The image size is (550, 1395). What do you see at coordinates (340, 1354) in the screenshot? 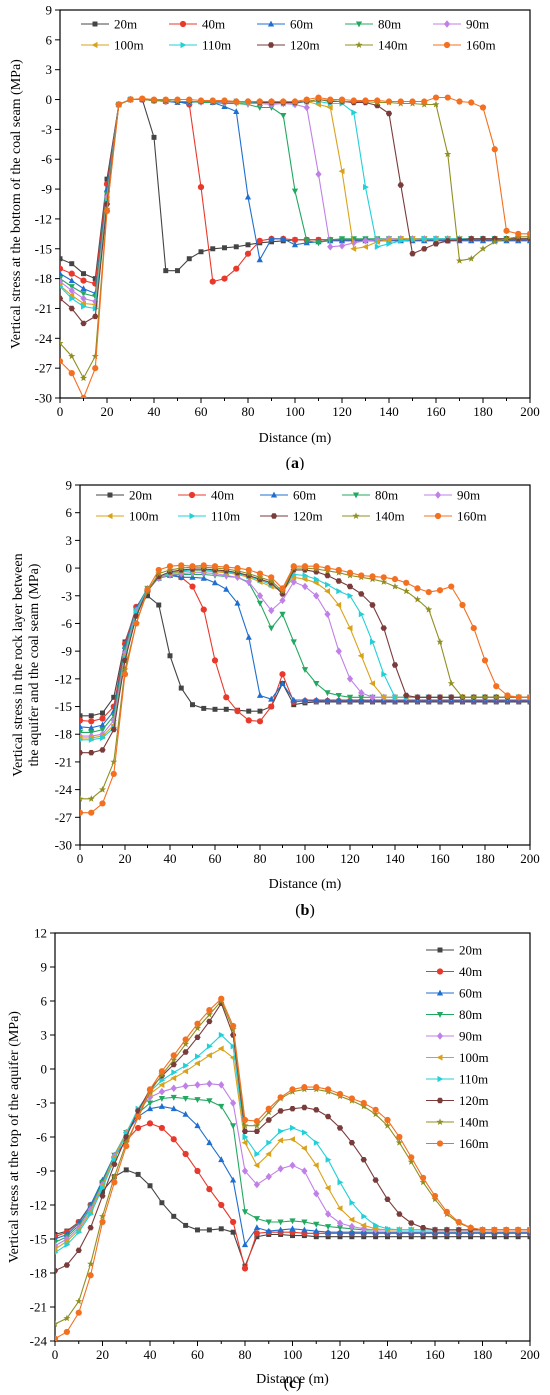
I see `x-tick-label: 120` at bounding box center [340, 1354].